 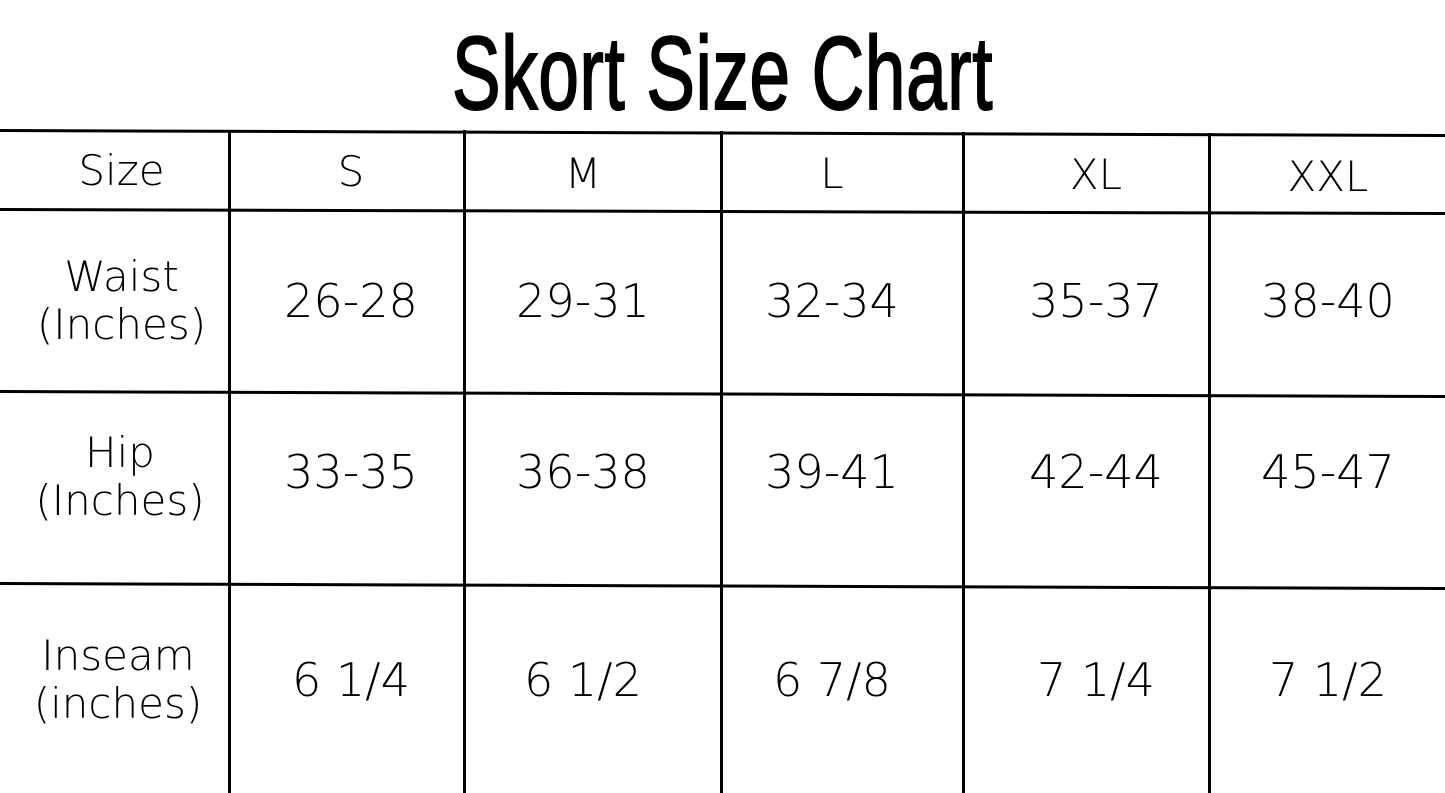 What do you see at coordinates (583, 300) in the screenshot?
I see `table-cell: 29-31` at bounding box center [583, 300].